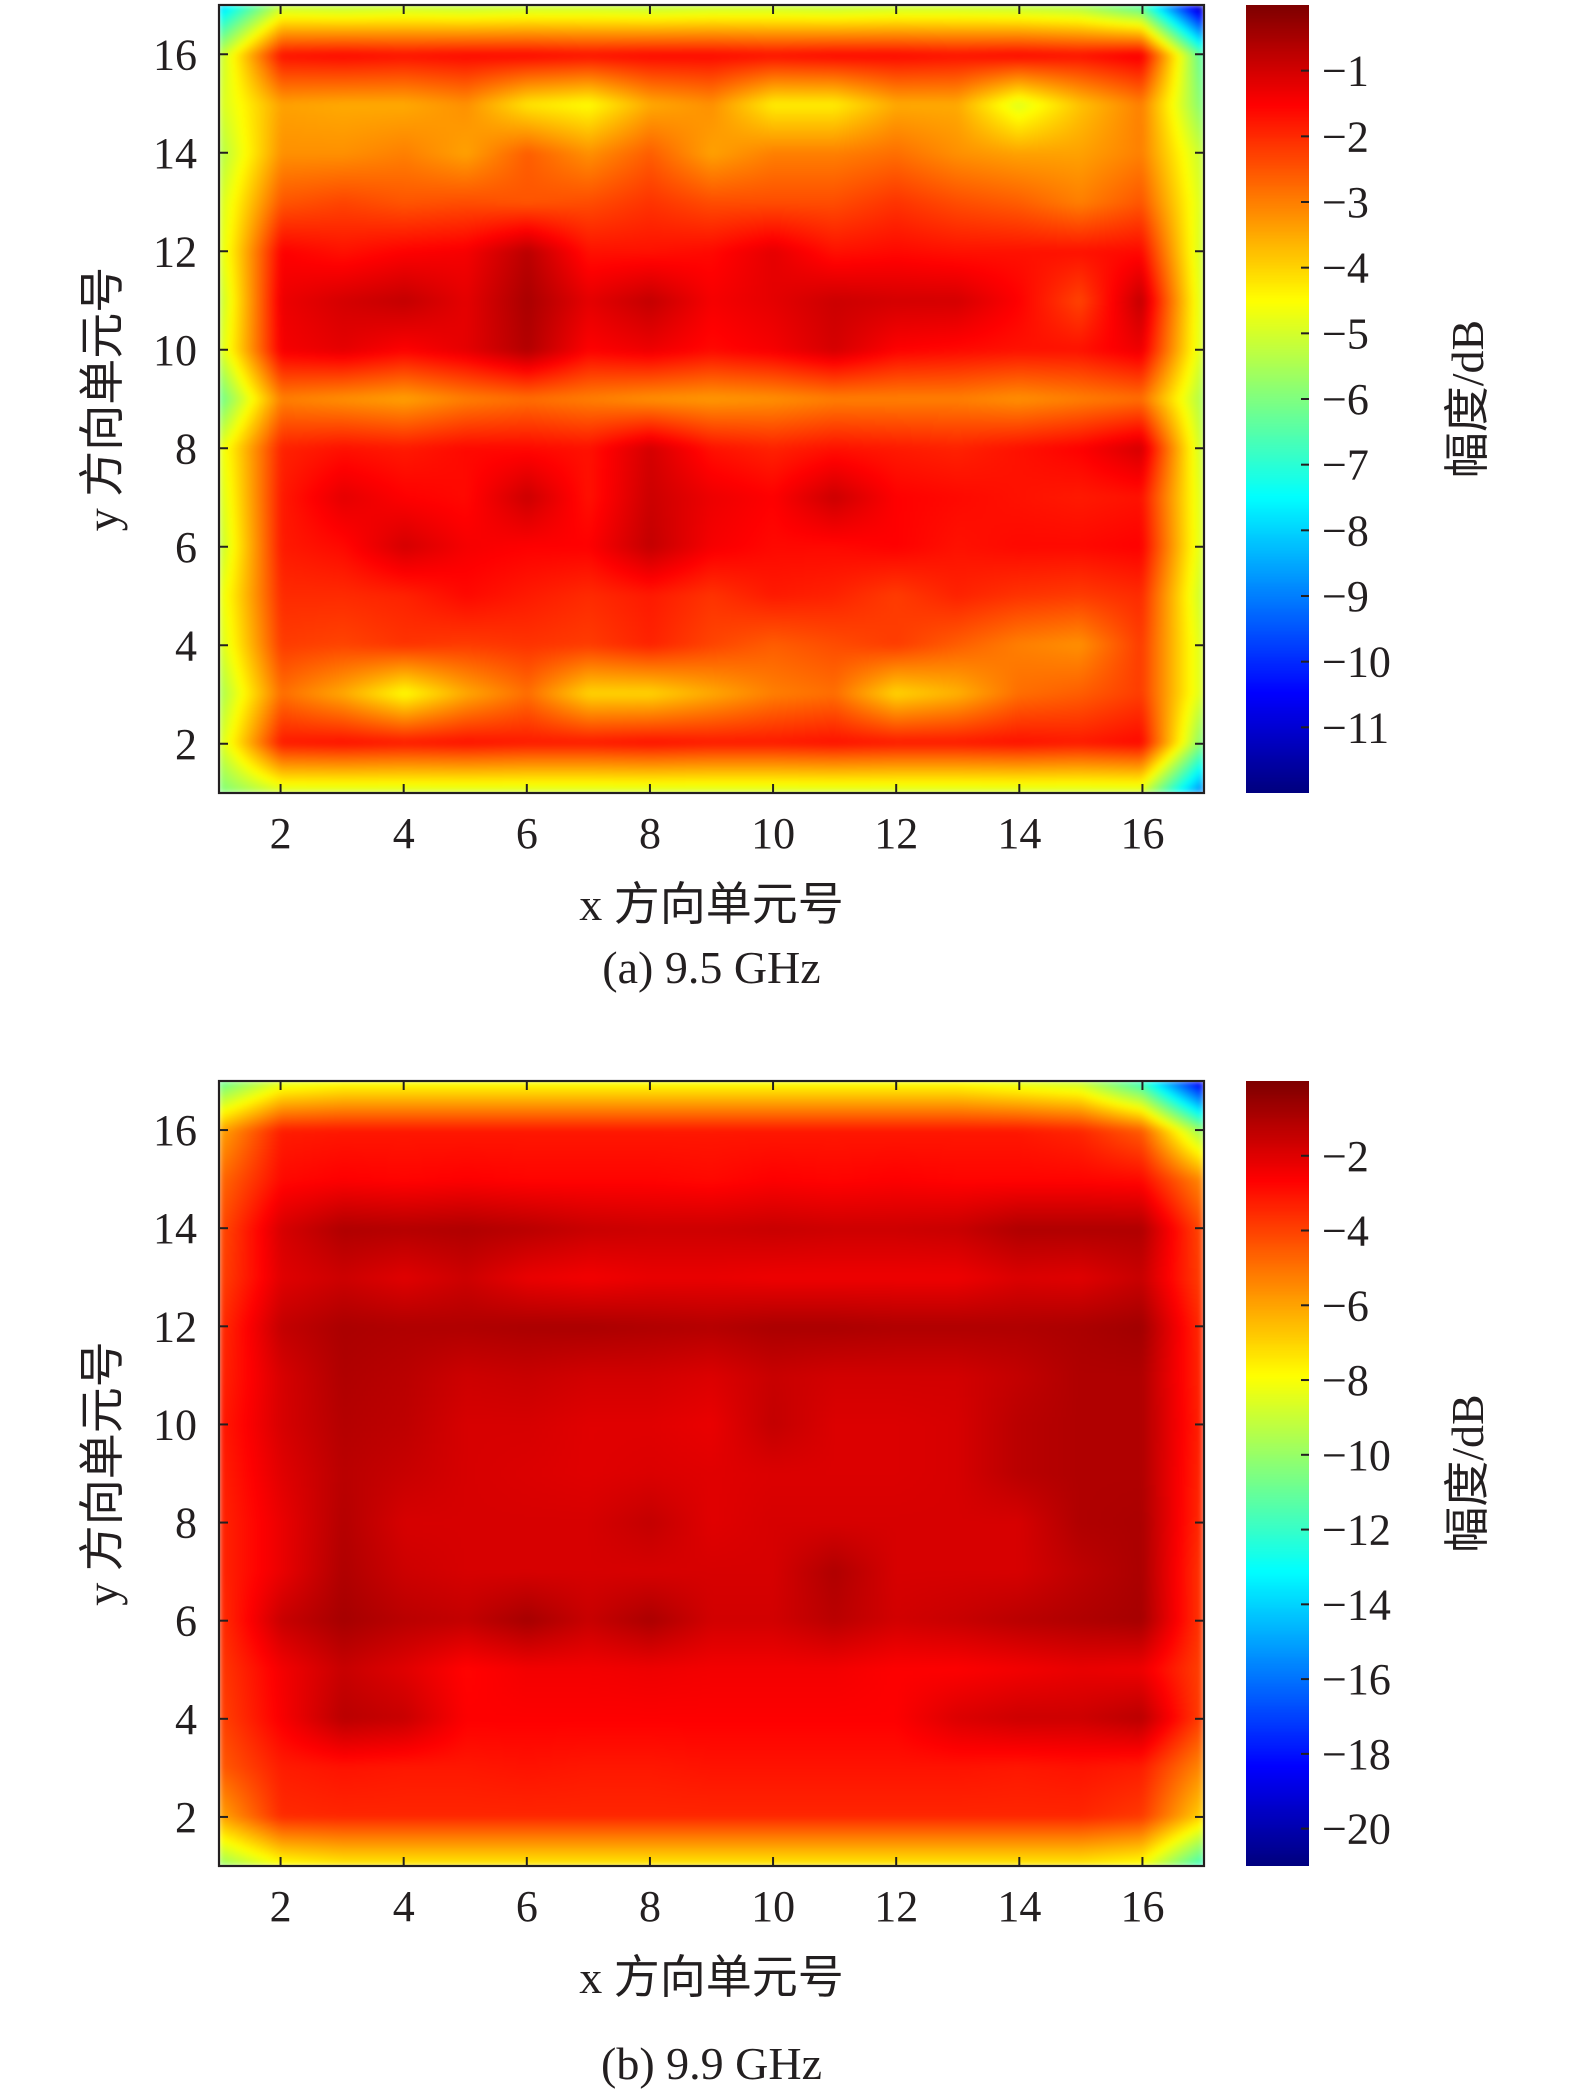 The image size is (1575, 2097). I want to click on colorbar-tick-label: −14, so click(1356, 1604).